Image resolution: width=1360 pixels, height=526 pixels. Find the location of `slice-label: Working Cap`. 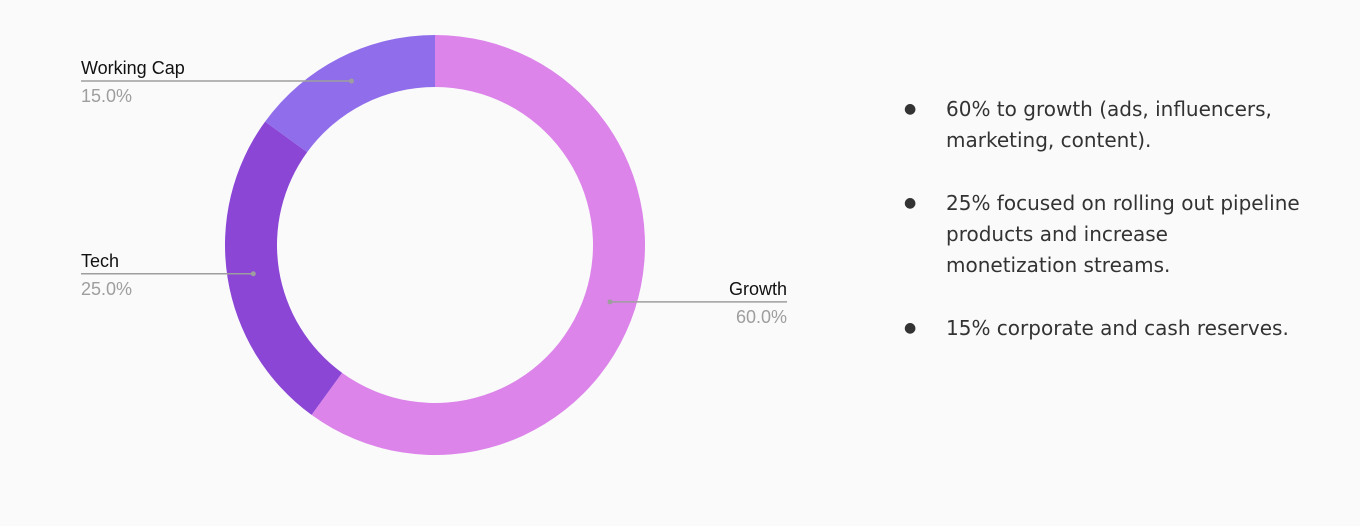

slice-label: Working Cap is located at coordinates (133, 68).